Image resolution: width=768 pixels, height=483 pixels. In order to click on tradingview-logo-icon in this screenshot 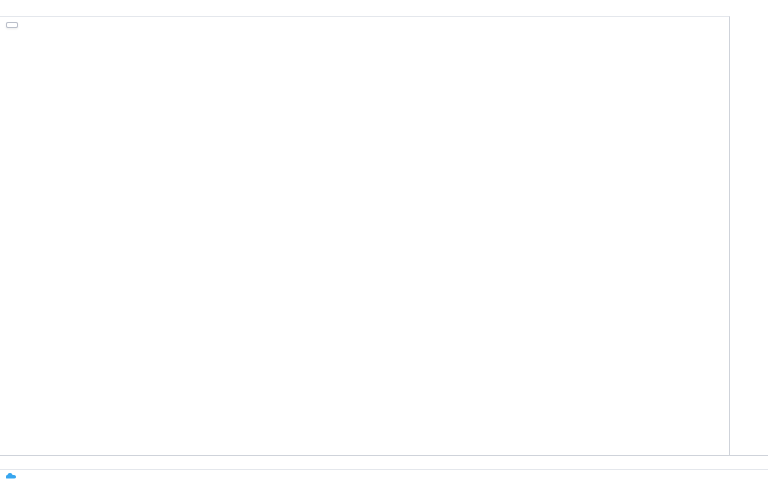, I will do `click(11, 475)`.